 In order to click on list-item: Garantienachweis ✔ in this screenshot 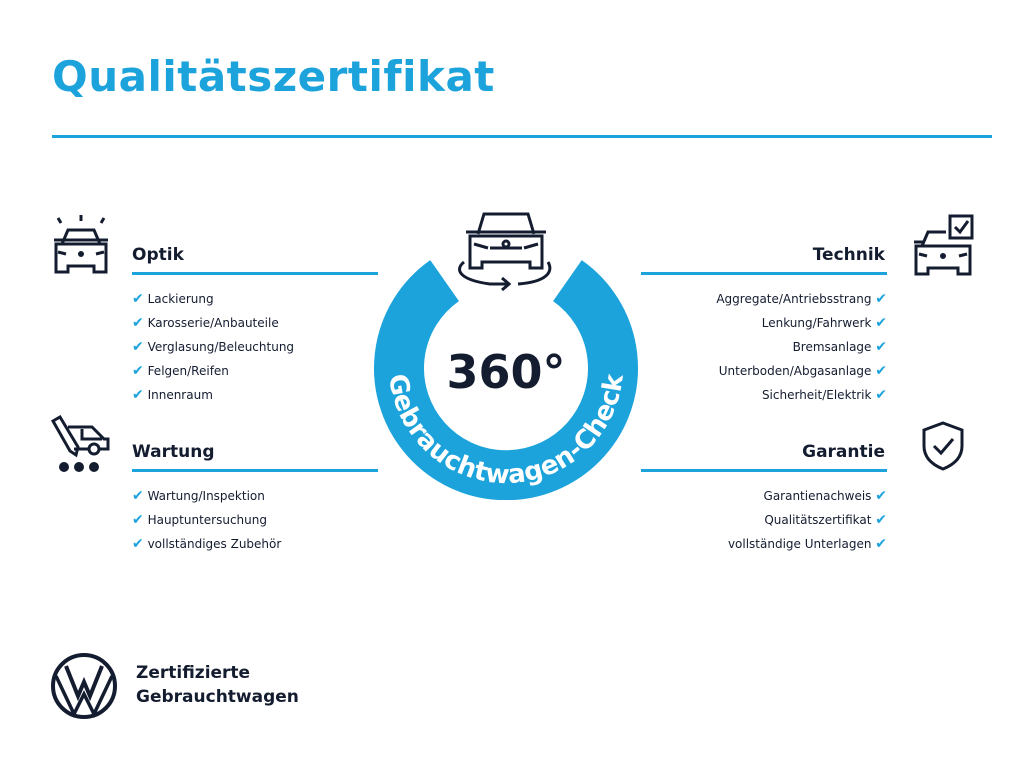, I will do `click(764, 496)`.